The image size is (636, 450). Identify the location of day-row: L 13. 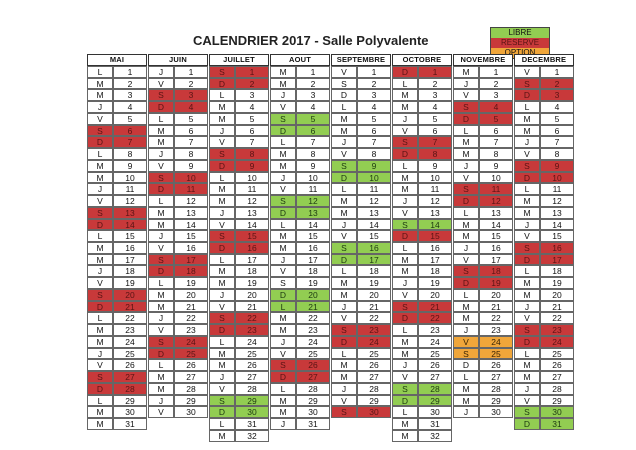
(483, 212).